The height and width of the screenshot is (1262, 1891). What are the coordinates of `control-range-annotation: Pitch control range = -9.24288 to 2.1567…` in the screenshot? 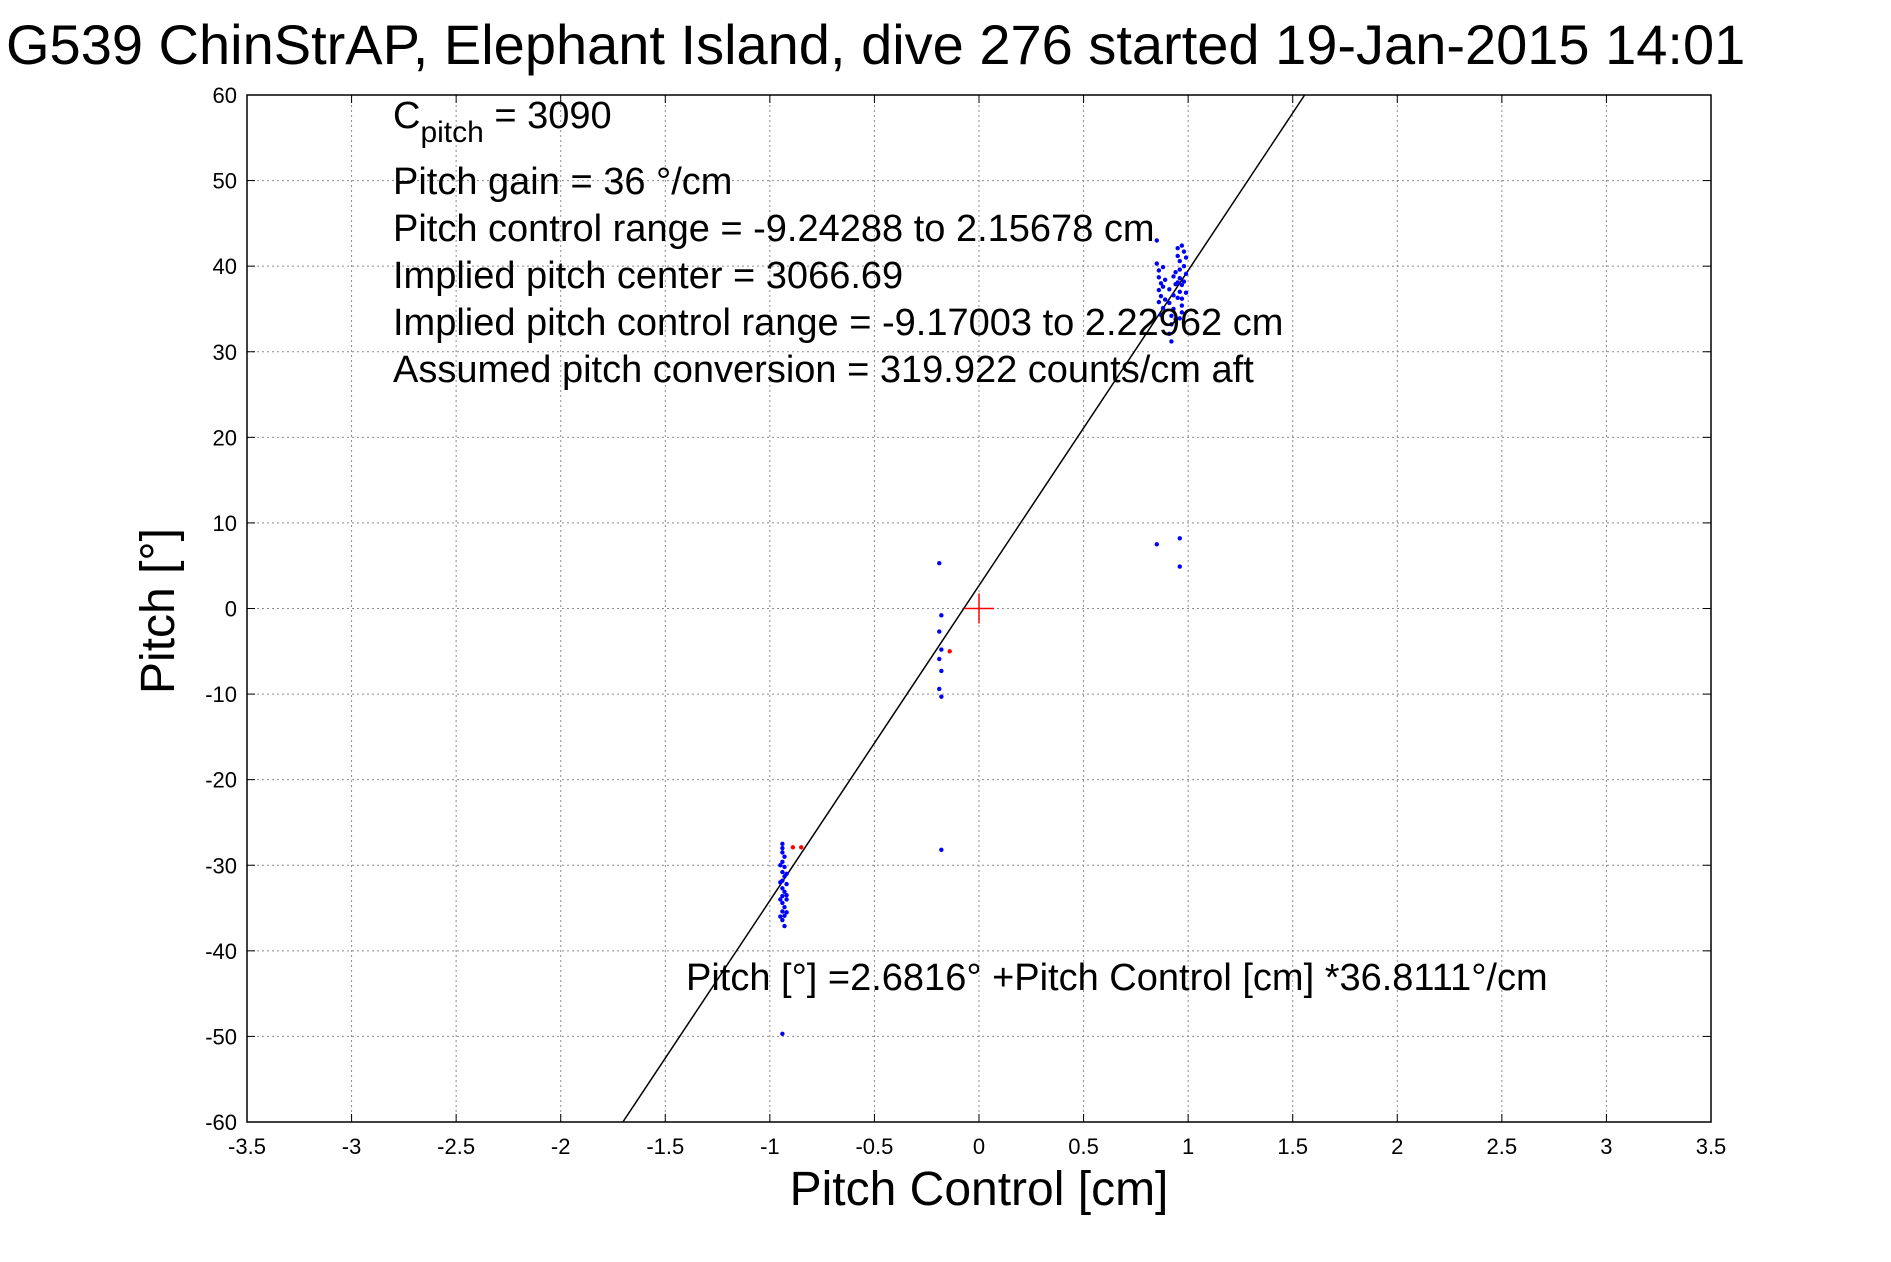 It's located at (774, 229).